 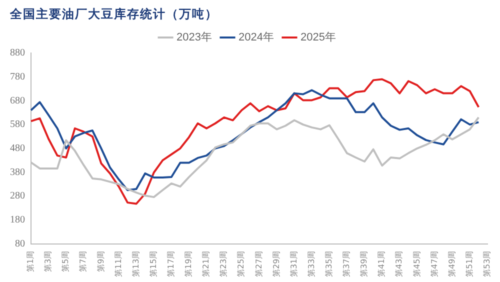 I want to click on x-tick-label: 第21周, so click(x=206, y=264).